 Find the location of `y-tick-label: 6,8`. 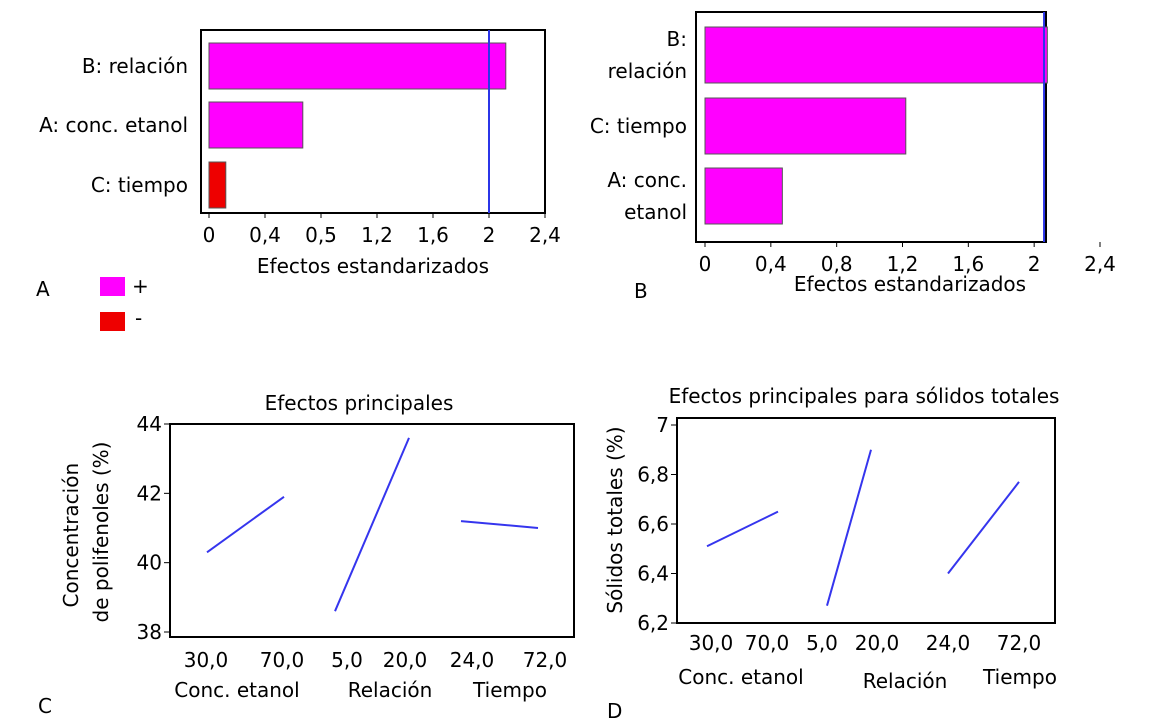

y-tick-label: 6,8 is located at coordinates (653, 475).